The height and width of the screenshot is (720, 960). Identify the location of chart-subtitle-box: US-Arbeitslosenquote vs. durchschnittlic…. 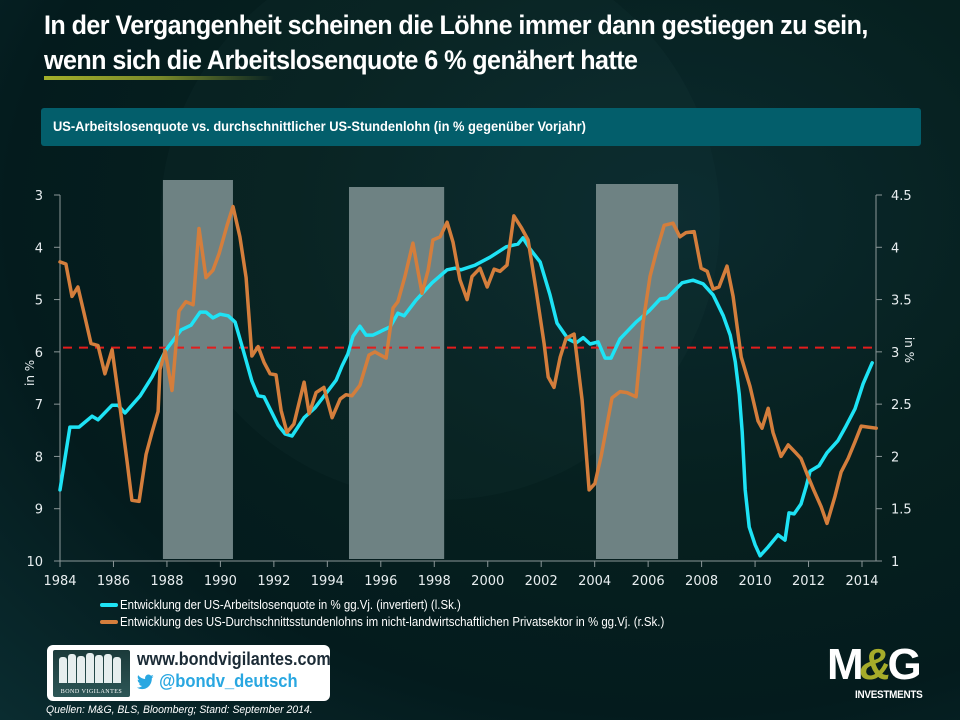
(481, 127).